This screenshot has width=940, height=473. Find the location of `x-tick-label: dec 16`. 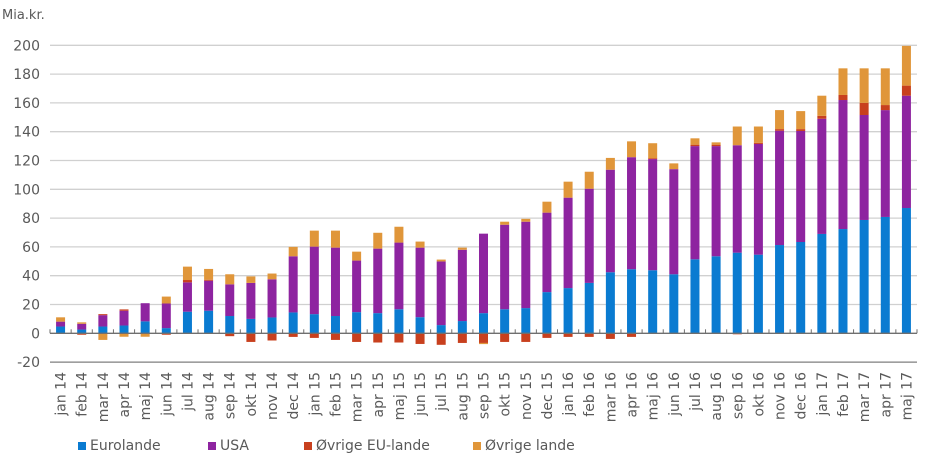

x-tick-label: dec 16 is located at coordinates (802, 396).